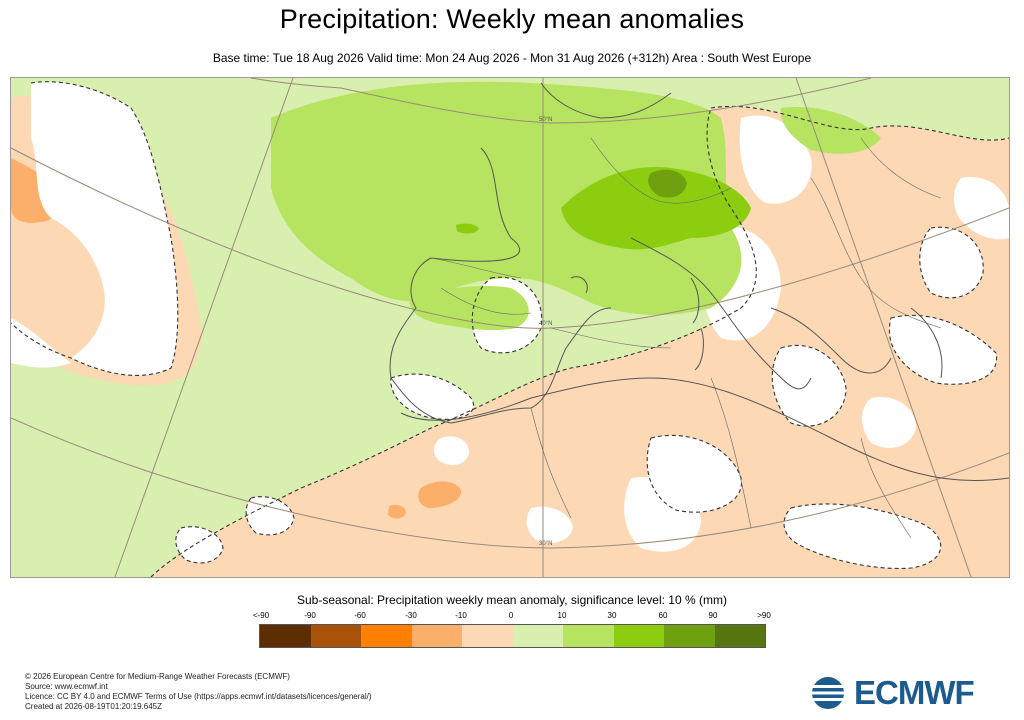 This screenshot has height=720, width=1024. I want to click on lat-label-50: 50°N, so click(545, 120).